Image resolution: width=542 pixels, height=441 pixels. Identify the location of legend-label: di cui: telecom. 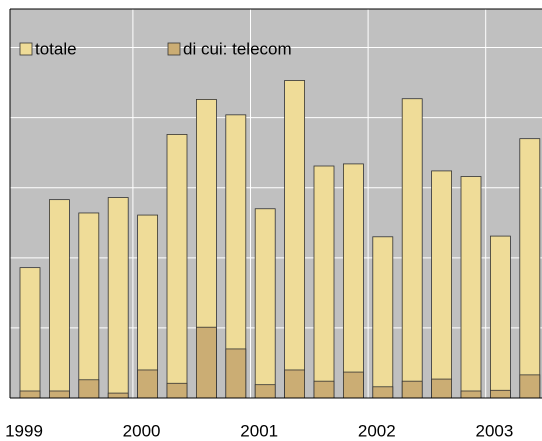
(237, 48).